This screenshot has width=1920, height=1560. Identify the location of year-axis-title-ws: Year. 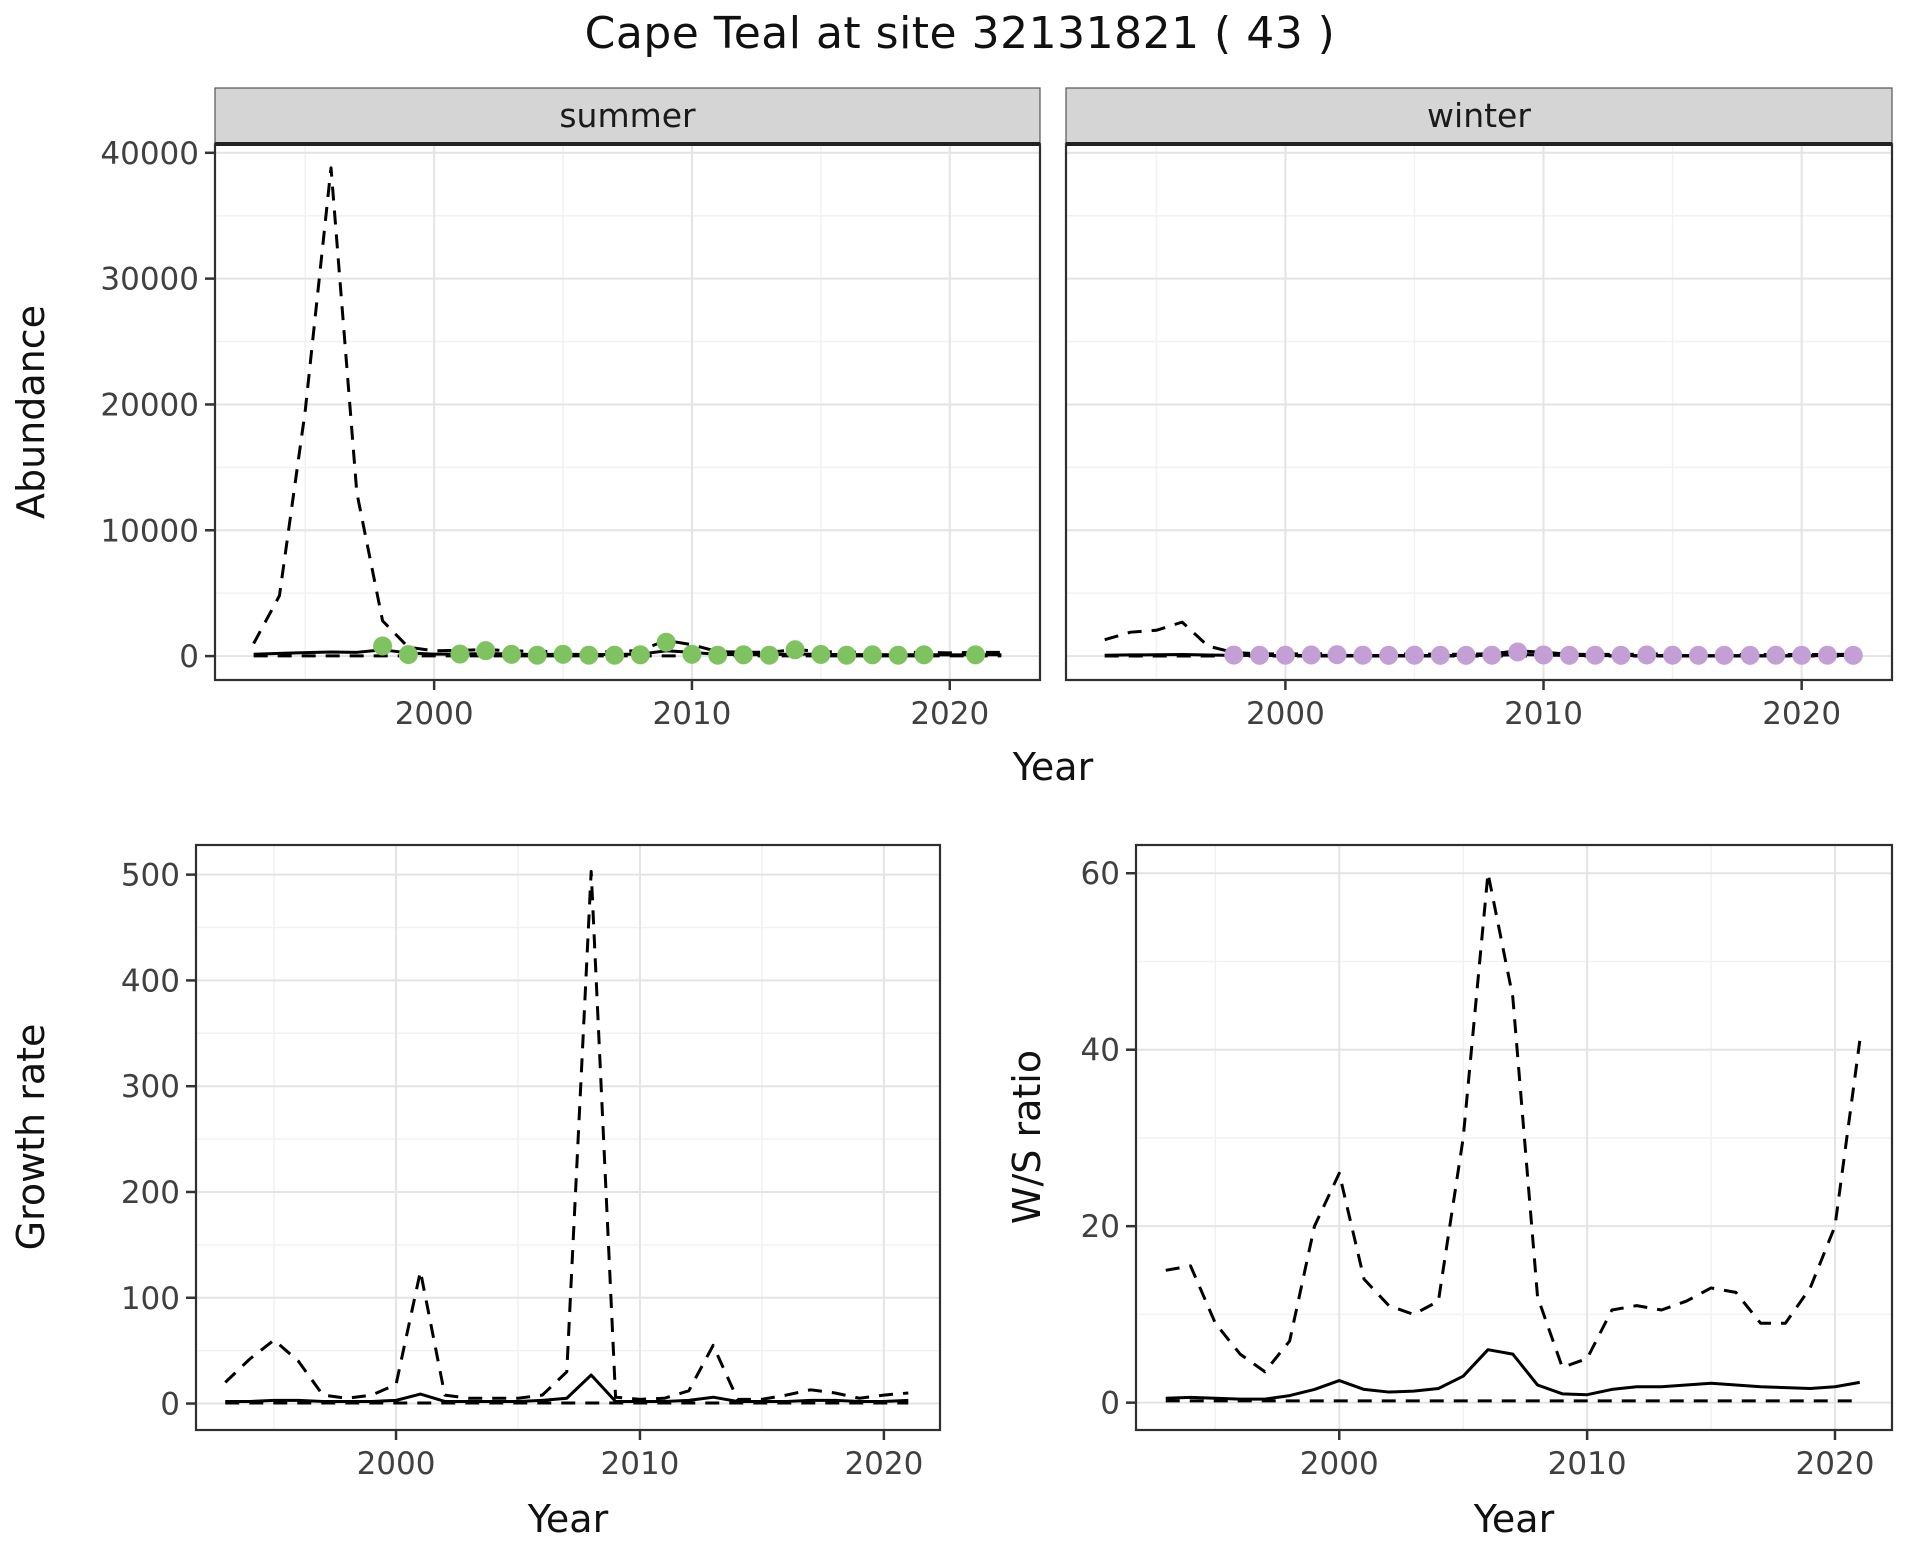
(1514, 1519).